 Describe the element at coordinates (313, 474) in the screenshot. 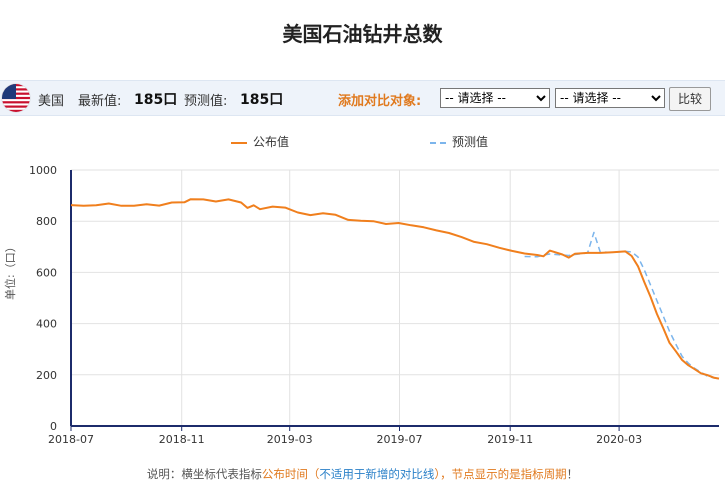

I see `note-part-3: （` at that location.